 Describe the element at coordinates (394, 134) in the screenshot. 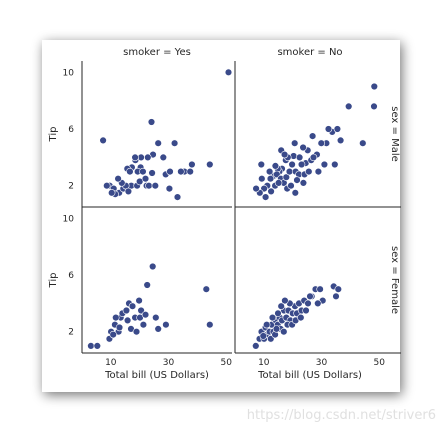

I see `row-title: sex = Male` at that location.